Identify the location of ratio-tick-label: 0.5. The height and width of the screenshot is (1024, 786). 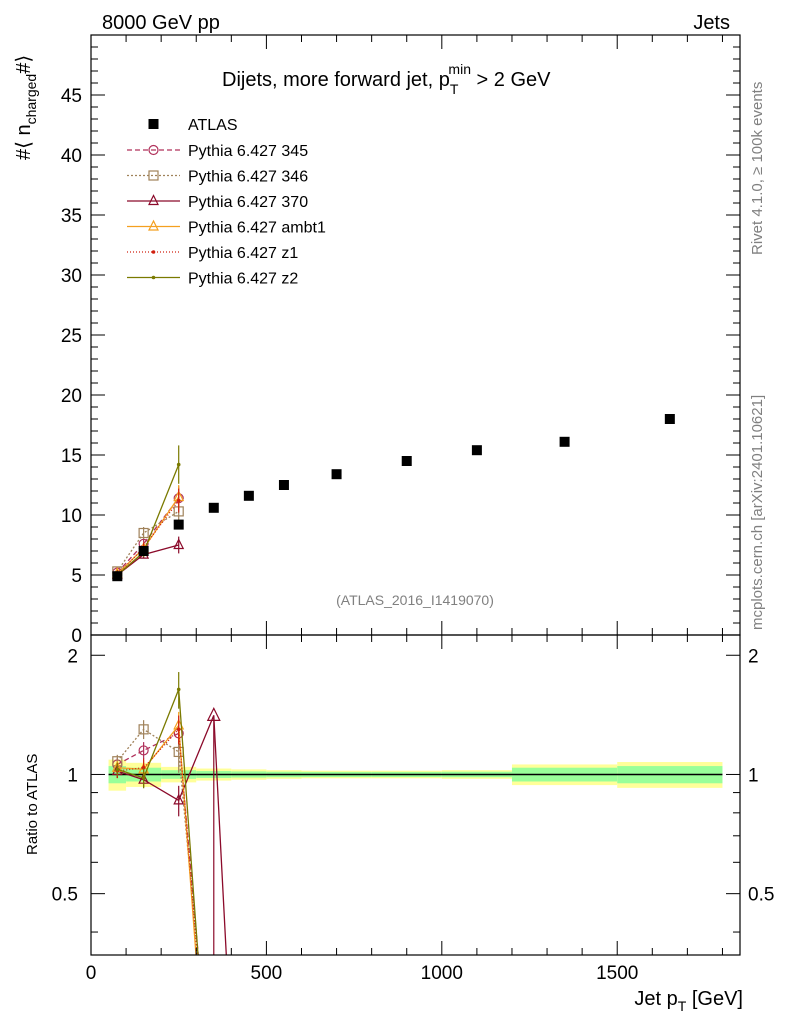
(65, 895).